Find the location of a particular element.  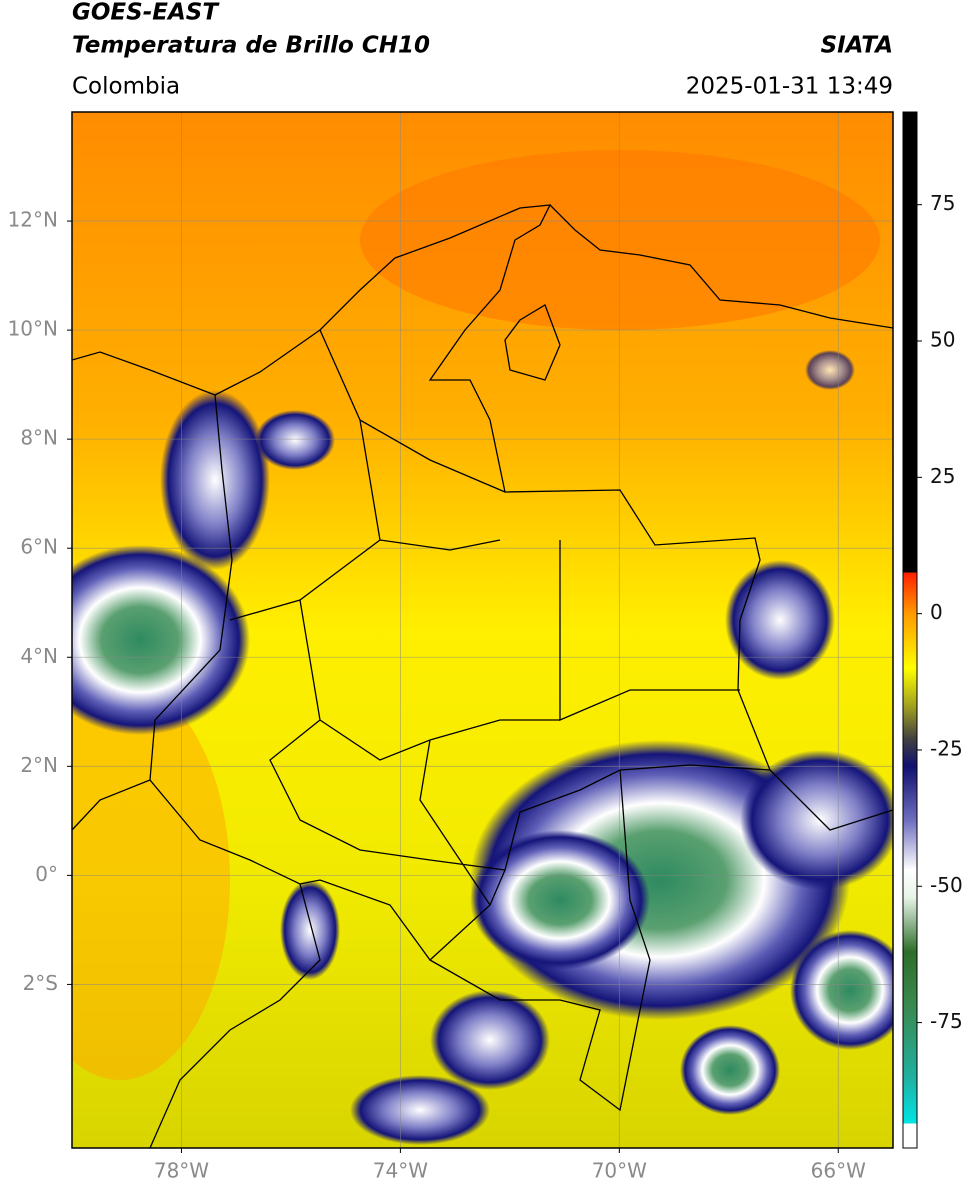

x-tick-label: 78°W is located at coordinates (181, 1171).